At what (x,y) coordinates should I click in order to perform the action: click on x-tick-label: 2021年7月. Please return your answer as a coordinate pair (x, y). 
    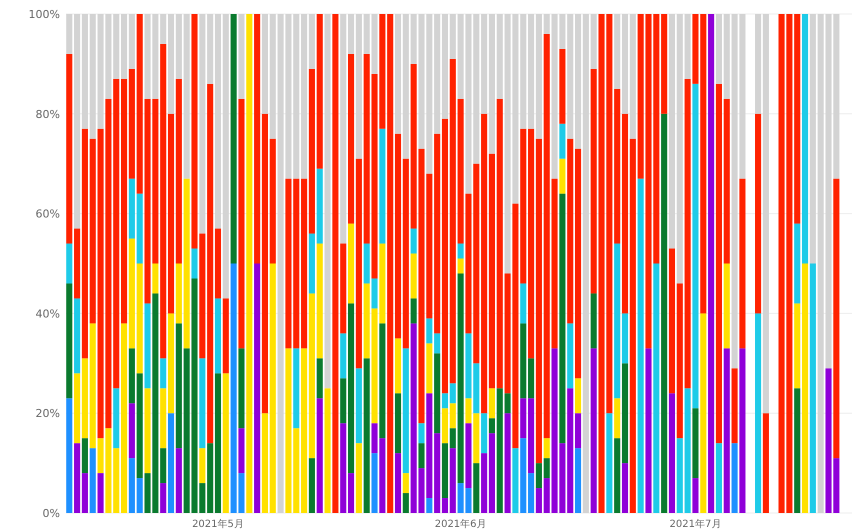
    Looking at the image, I should click on (696, 524).